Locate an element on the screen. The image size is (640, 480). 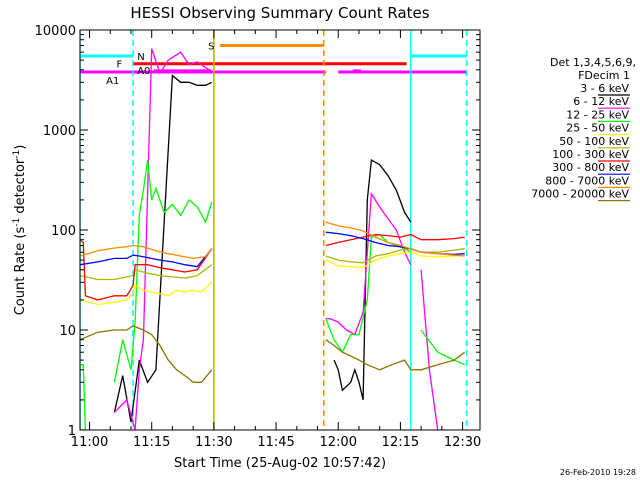
legend-entry: 50 - 100 keV is located at coordinates (594, 141).